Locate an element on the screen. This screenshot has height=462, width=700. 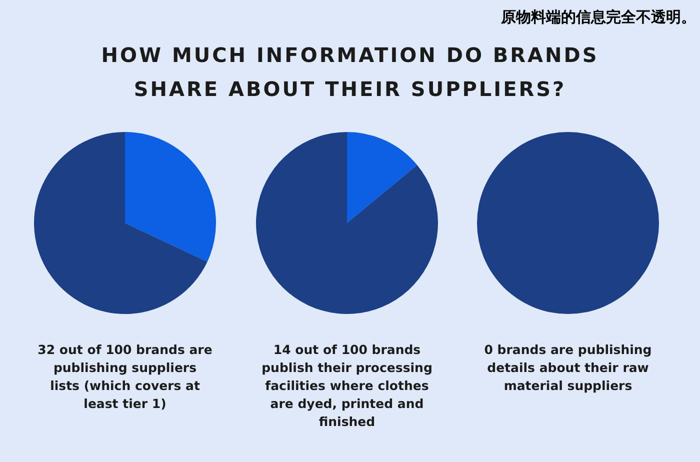
text: 0 brands are publishing details about their raw material suppliers is located at coordinates (568, 368).